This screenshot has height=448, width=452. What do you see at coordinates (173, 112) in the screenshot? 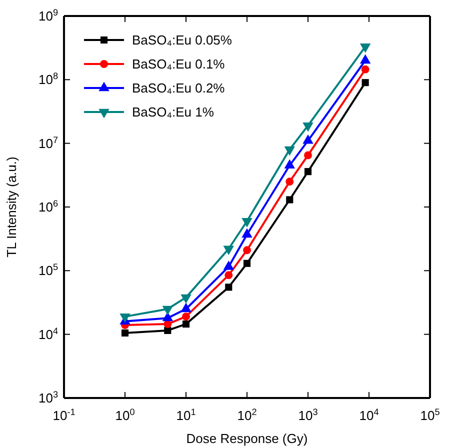
I see `legend-label: BaSO₄:Eu 1%` at bounding box center [173, 112].